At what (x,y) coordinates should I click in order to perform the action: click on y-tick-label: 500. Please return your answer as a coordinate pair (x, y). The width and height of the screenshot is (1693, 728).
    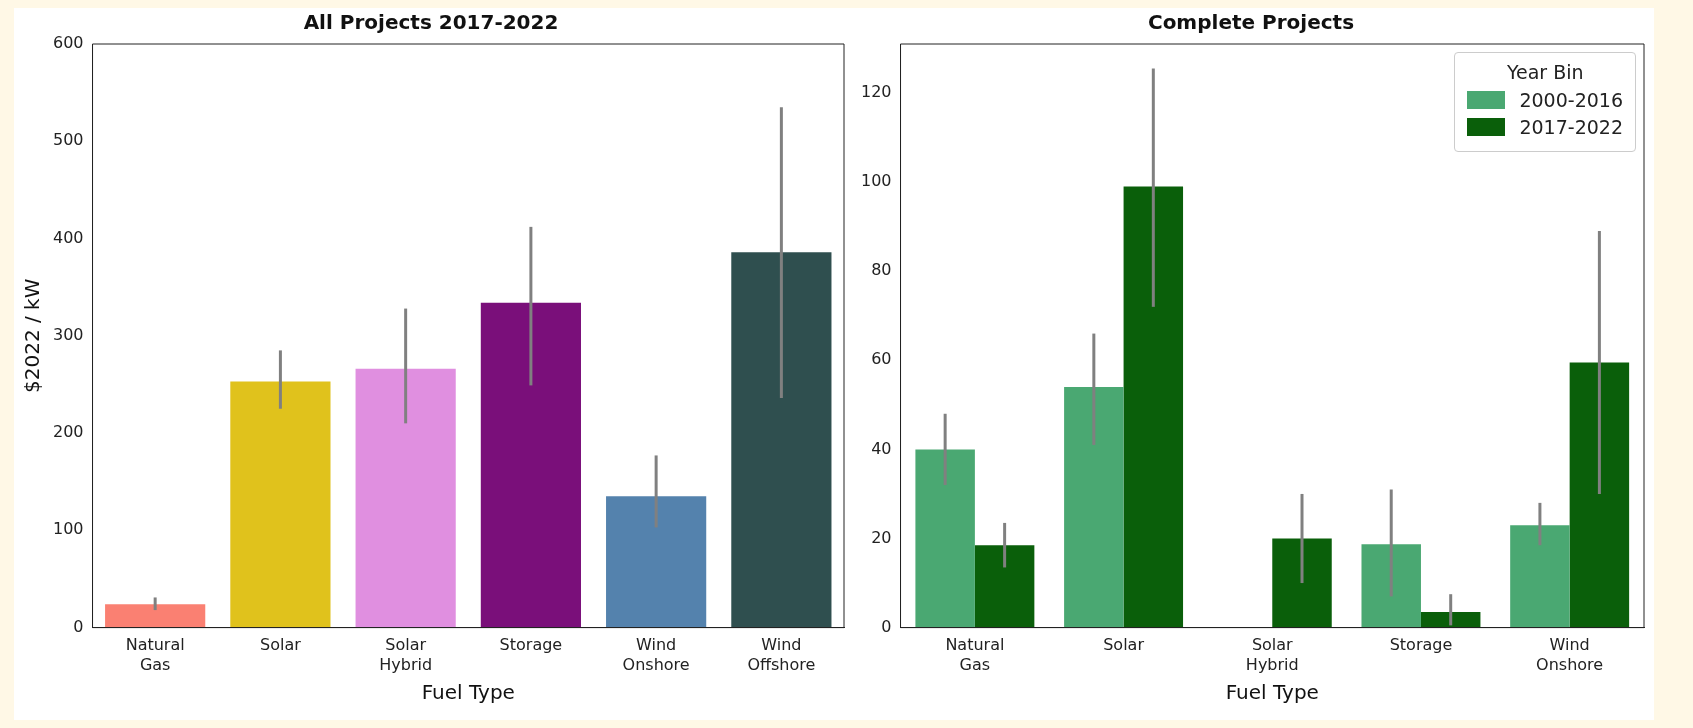
    Looking at the image, I should click on (68, 140).